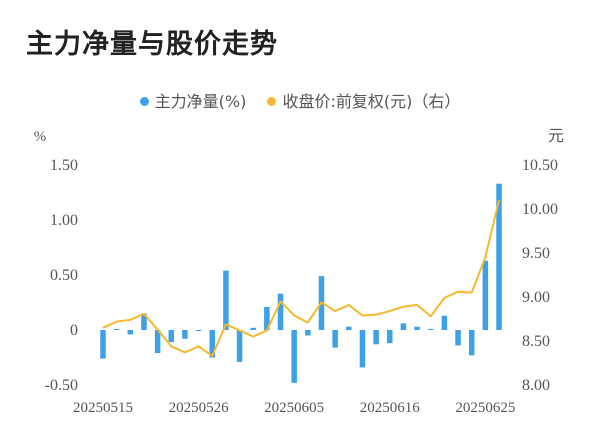 This screenshot has width=600, height=446. What do you see at coordinates (272, 101) in the screenshot?
I see `legend-line-dot` at bounding box center [272, 101].